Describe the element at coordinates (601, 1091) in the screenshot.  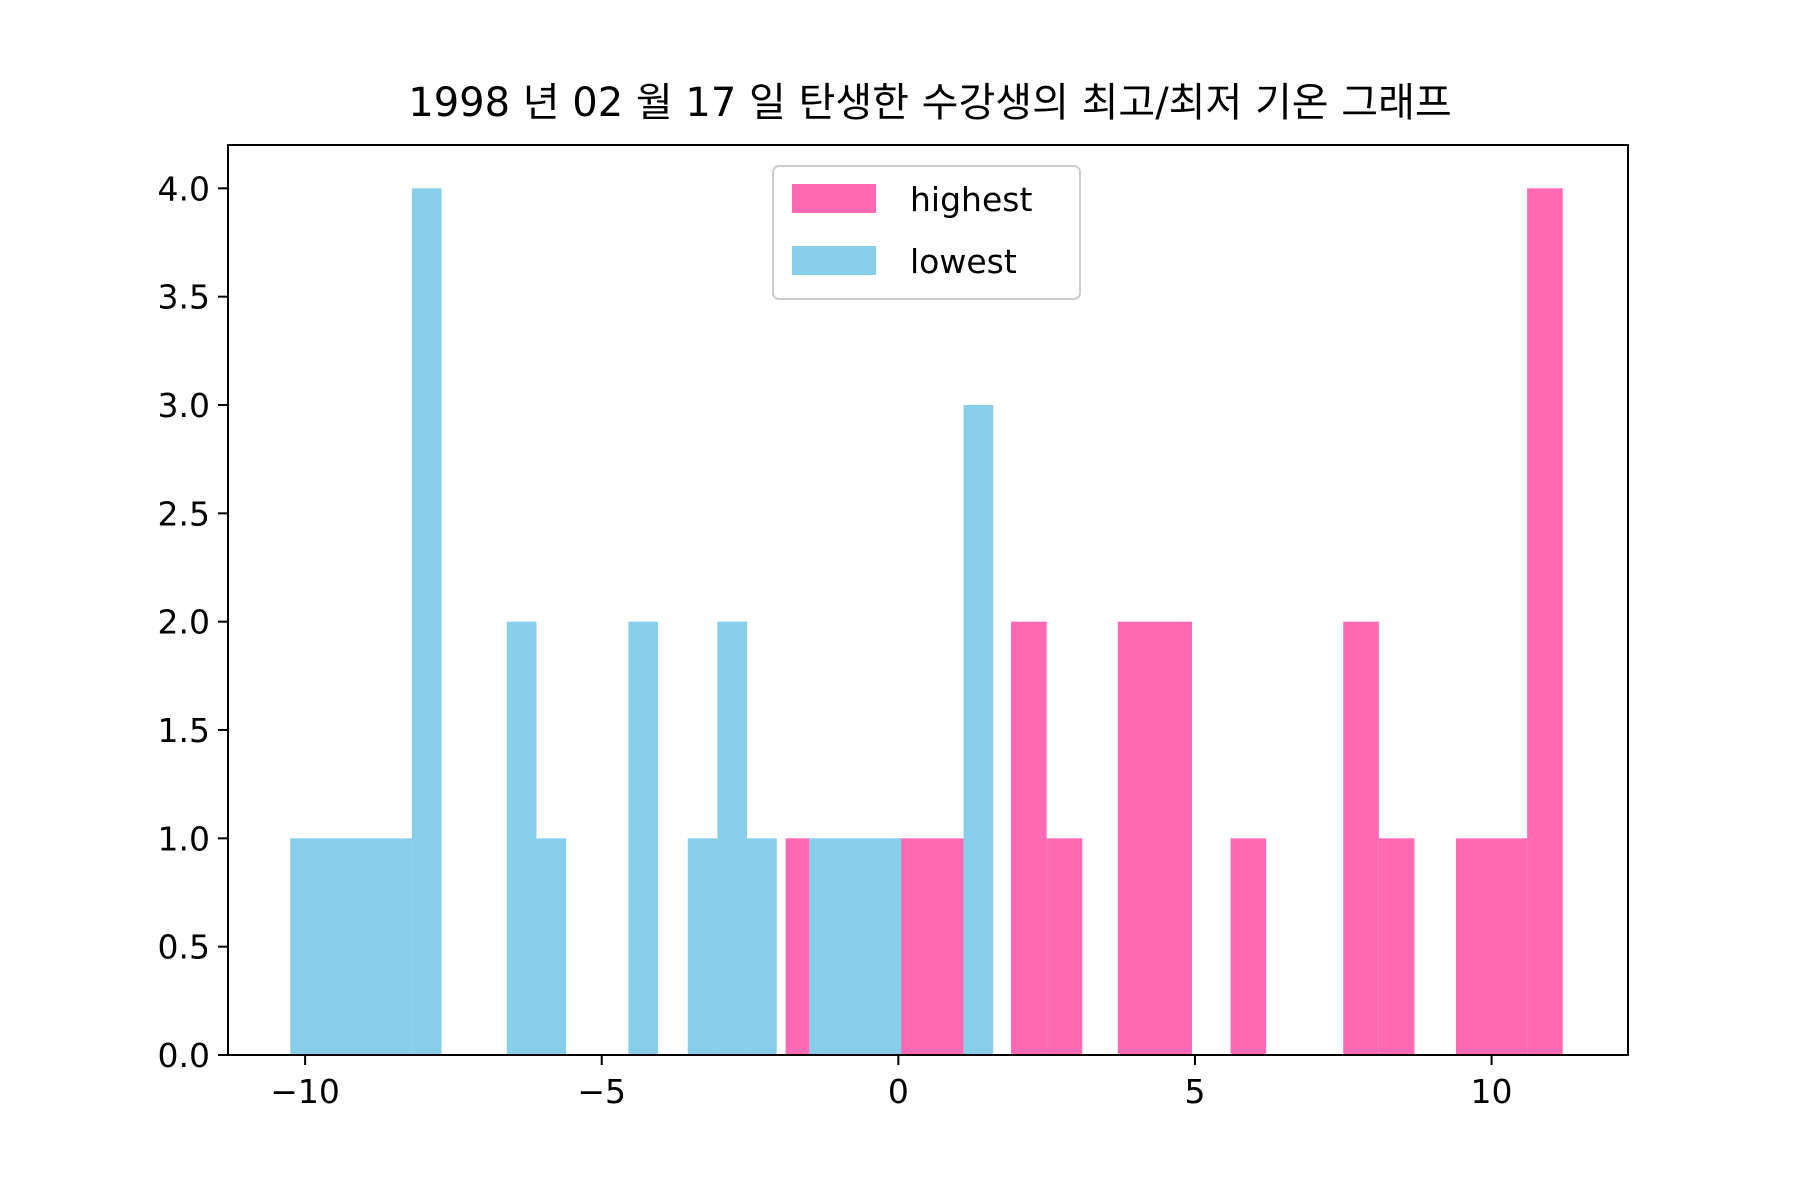
I see `x-tick-label: −5` at that location.